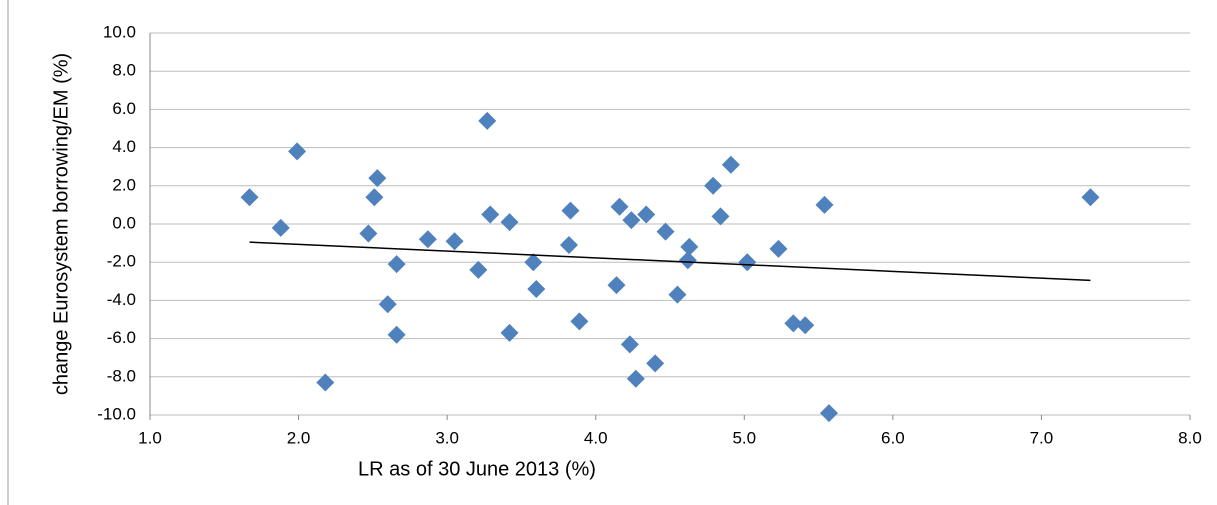  Describe the element at coordinates (670, 261) in the screenshot. I see `trendline` at that location.